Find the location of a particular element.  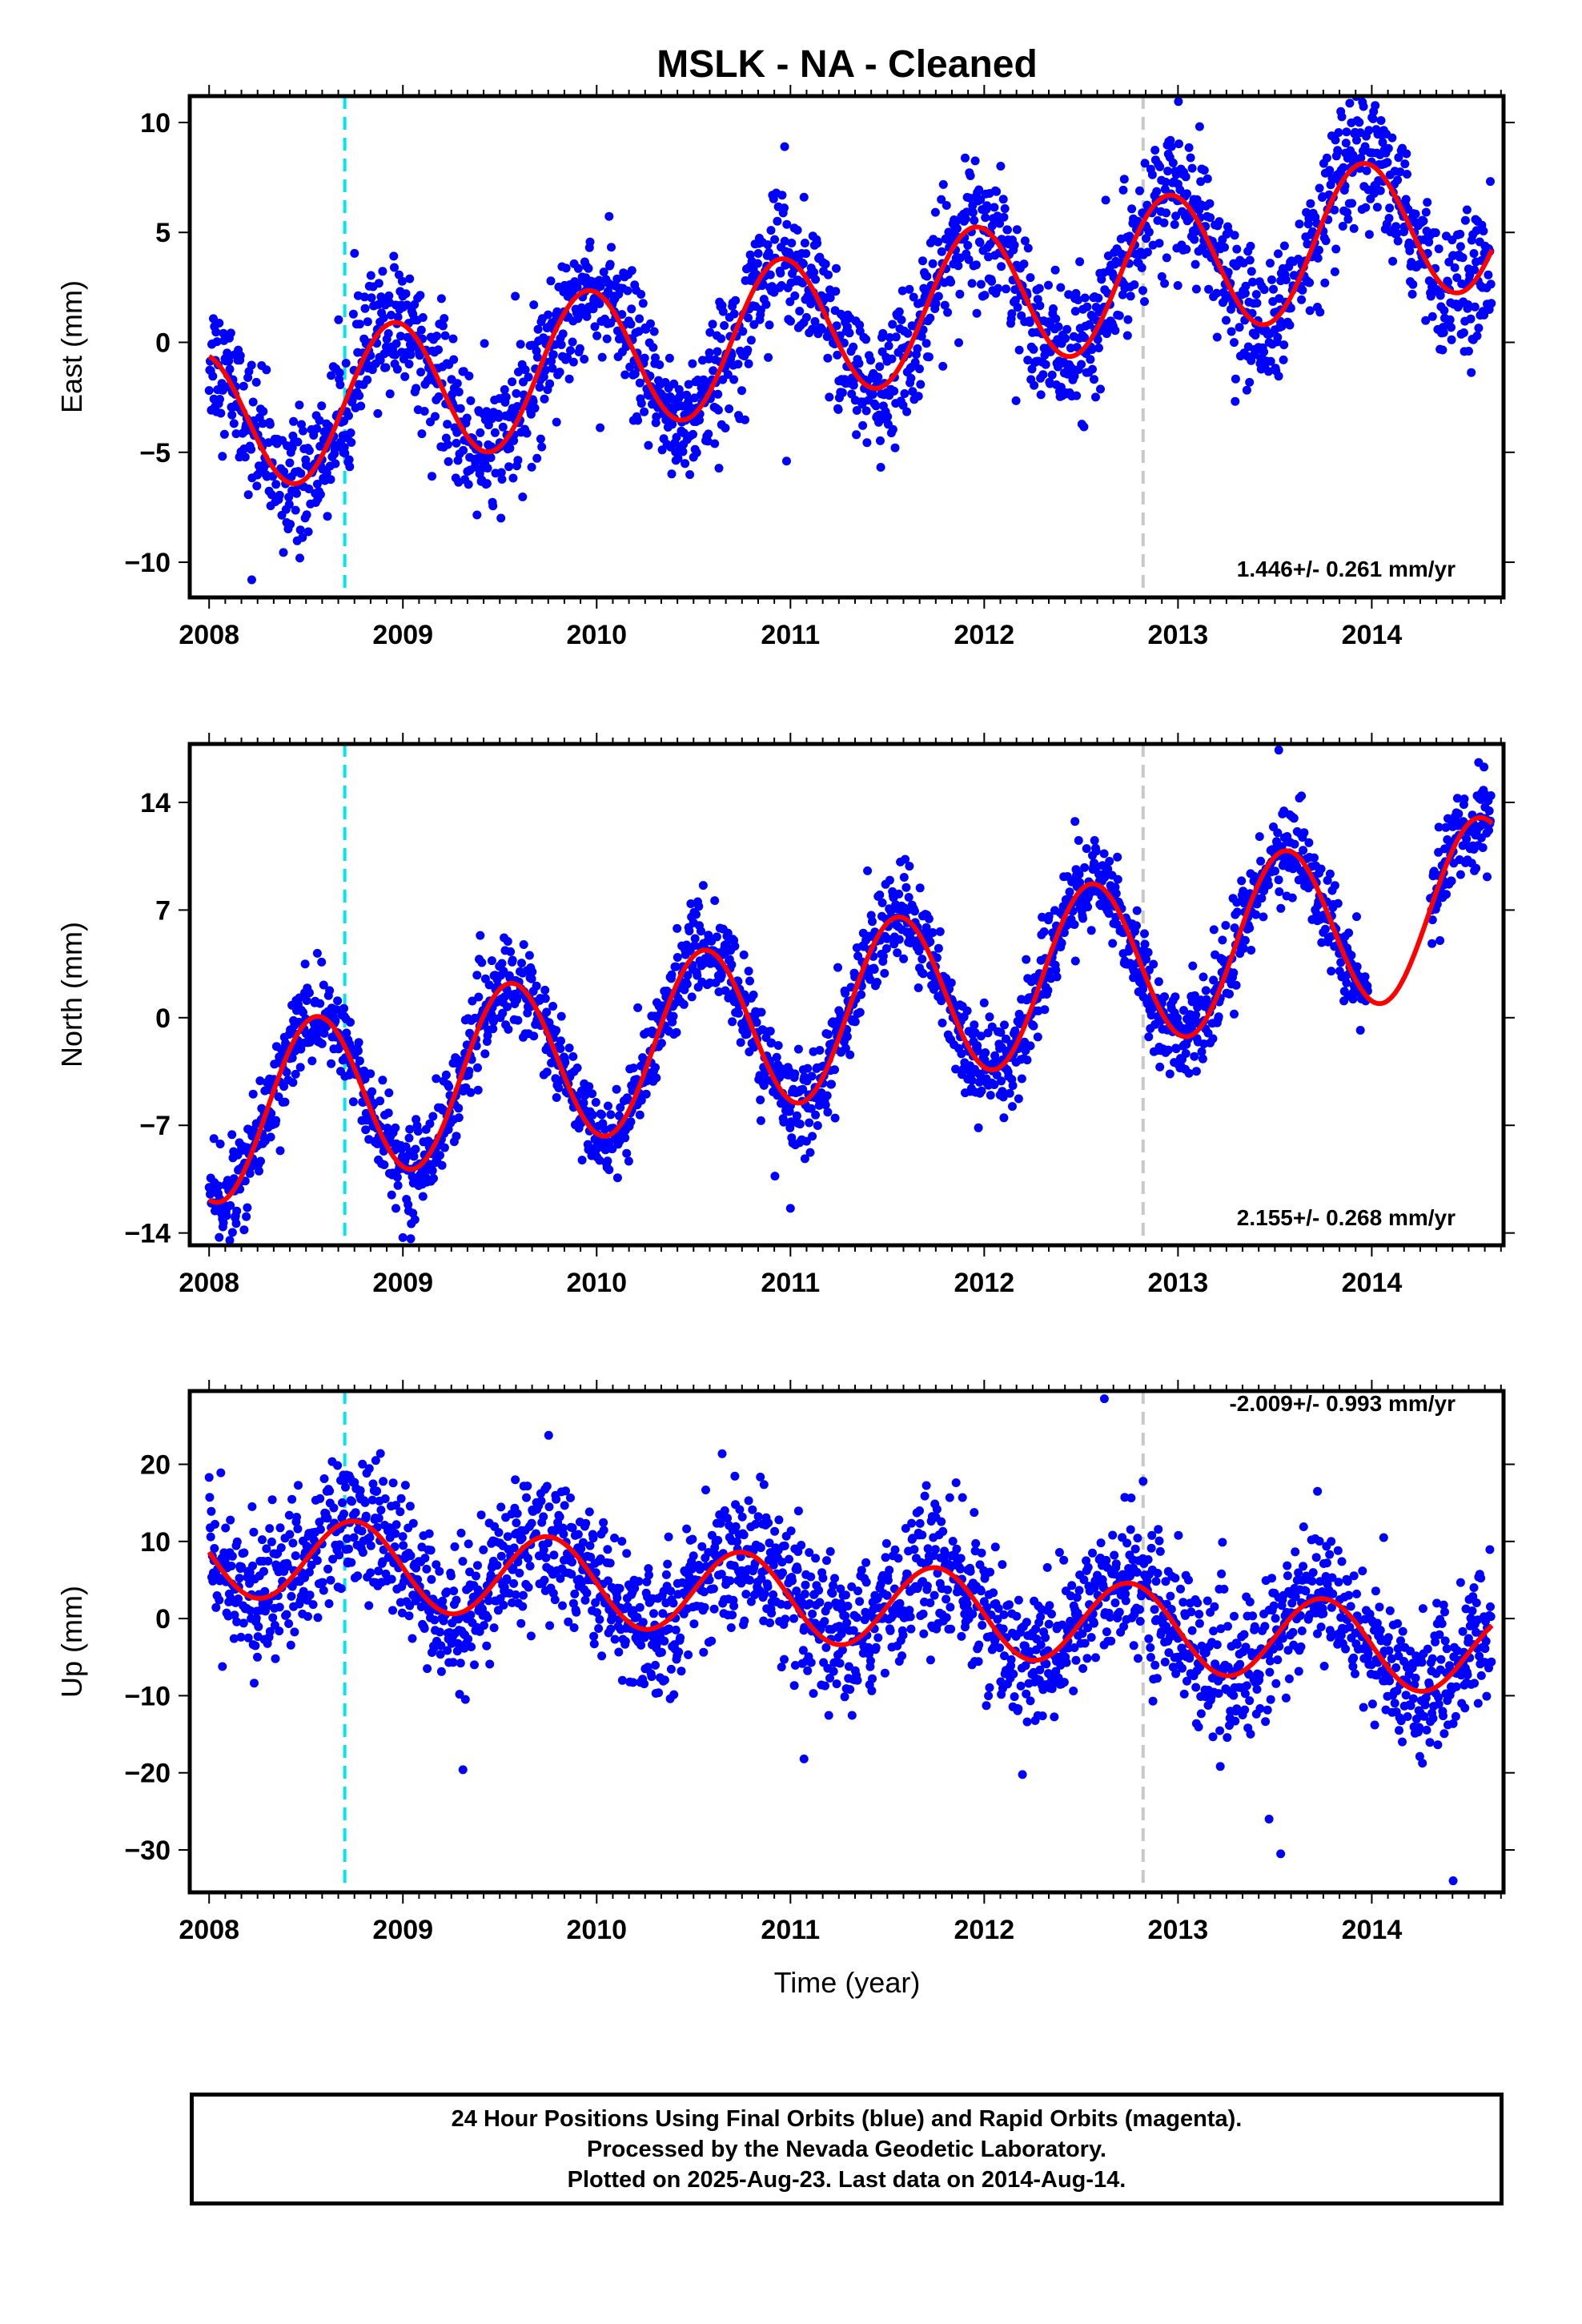

x-tick-label: 2008 is located at coordinates (209, 1283).